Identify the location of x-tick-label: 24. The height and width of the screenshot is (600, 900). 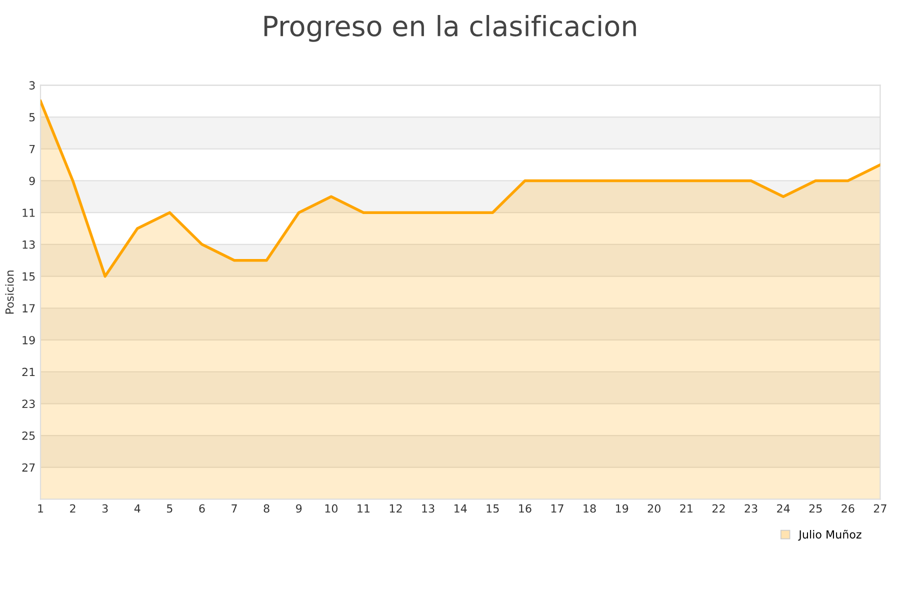
(783, 508).